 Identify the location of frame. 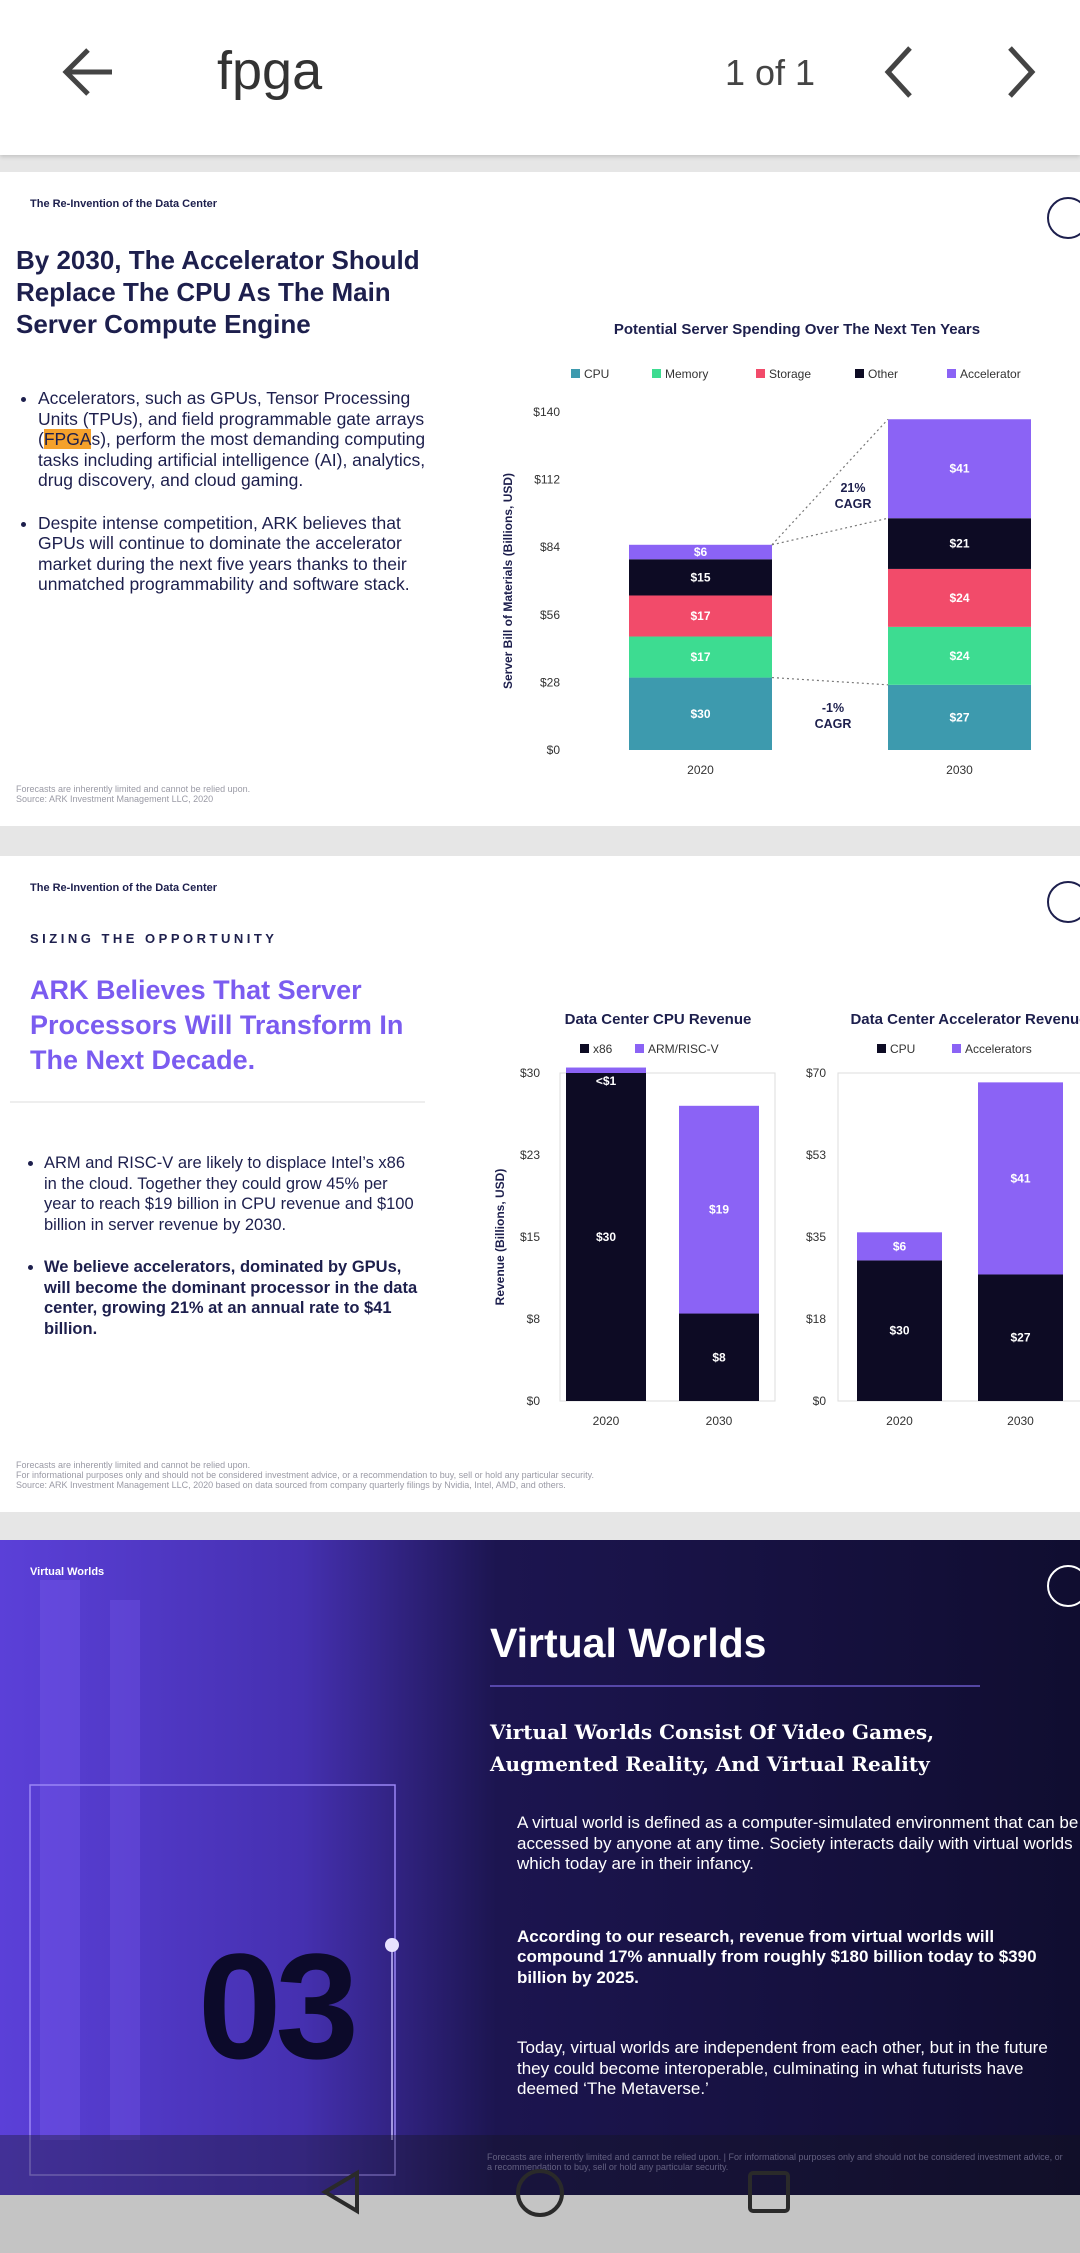
(212, 1980).